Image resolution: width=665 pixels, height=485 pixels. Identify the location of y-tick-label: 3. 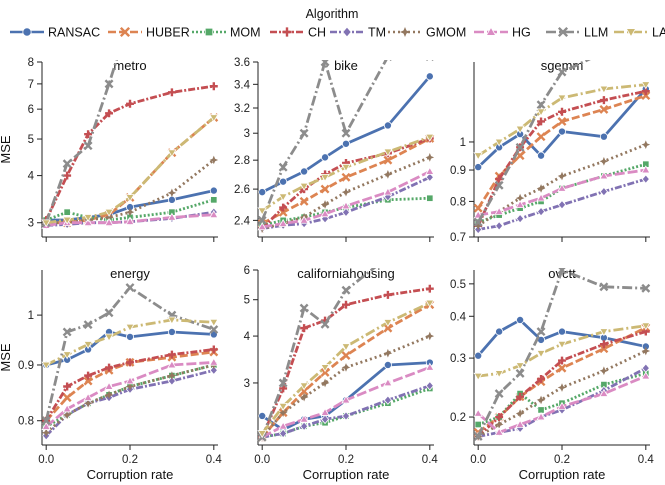
(247, 134).